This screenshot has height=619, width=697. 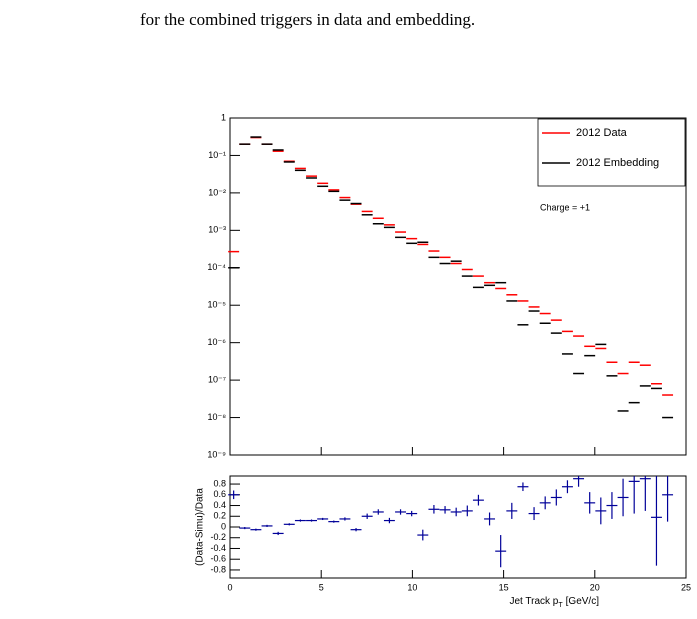 What do you see at coordinates (200, 527) in the screenshot?
I see `y-axis-label: (Data-Simu)/Data` at bounding box center [200, 527].